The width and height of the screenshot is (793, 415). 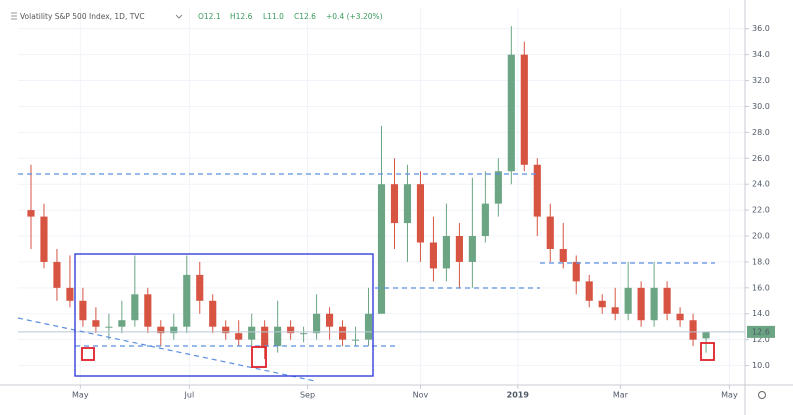 What do you see at coordinates (761, 158) in the screenshot?
I see `y-tick-label: 26.0` at bounding box center [761, 158].